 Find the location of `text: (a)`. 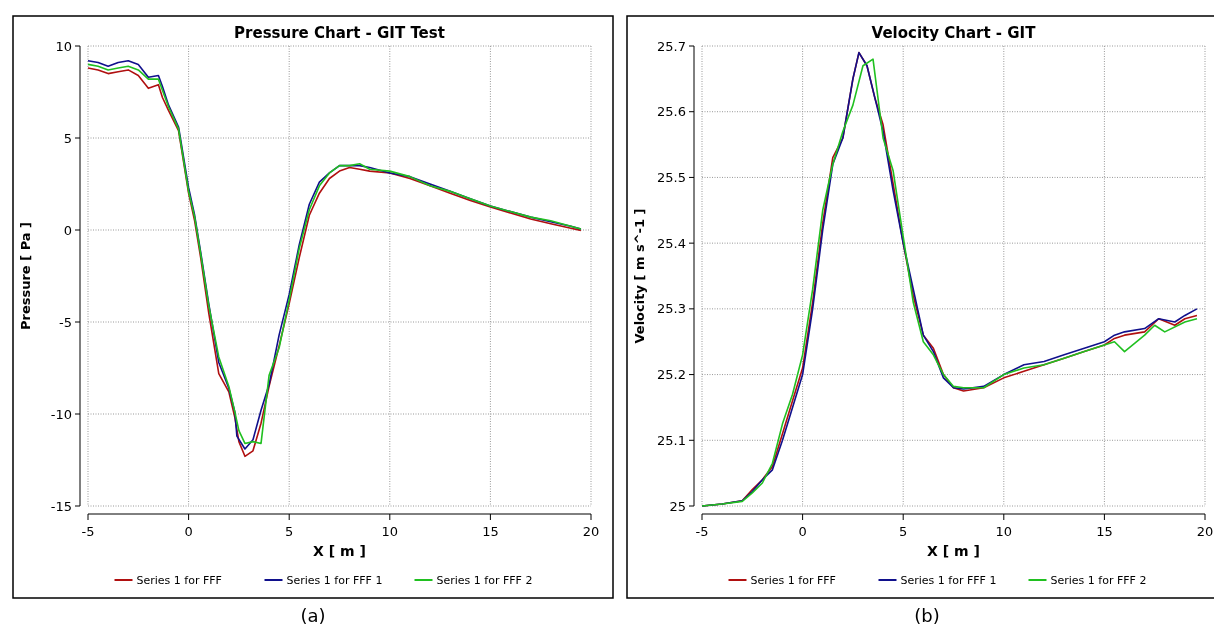

text: (a) is located at coordinates (313, 615).